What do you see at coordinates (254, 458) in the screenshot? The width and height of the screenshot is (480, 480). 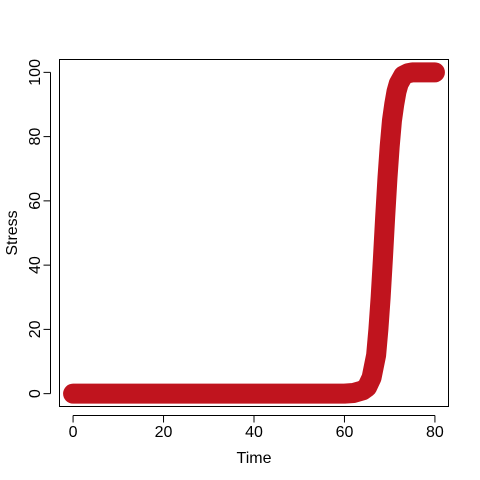 I see `x-axis-title: Time` at bounding box center [254, 458].